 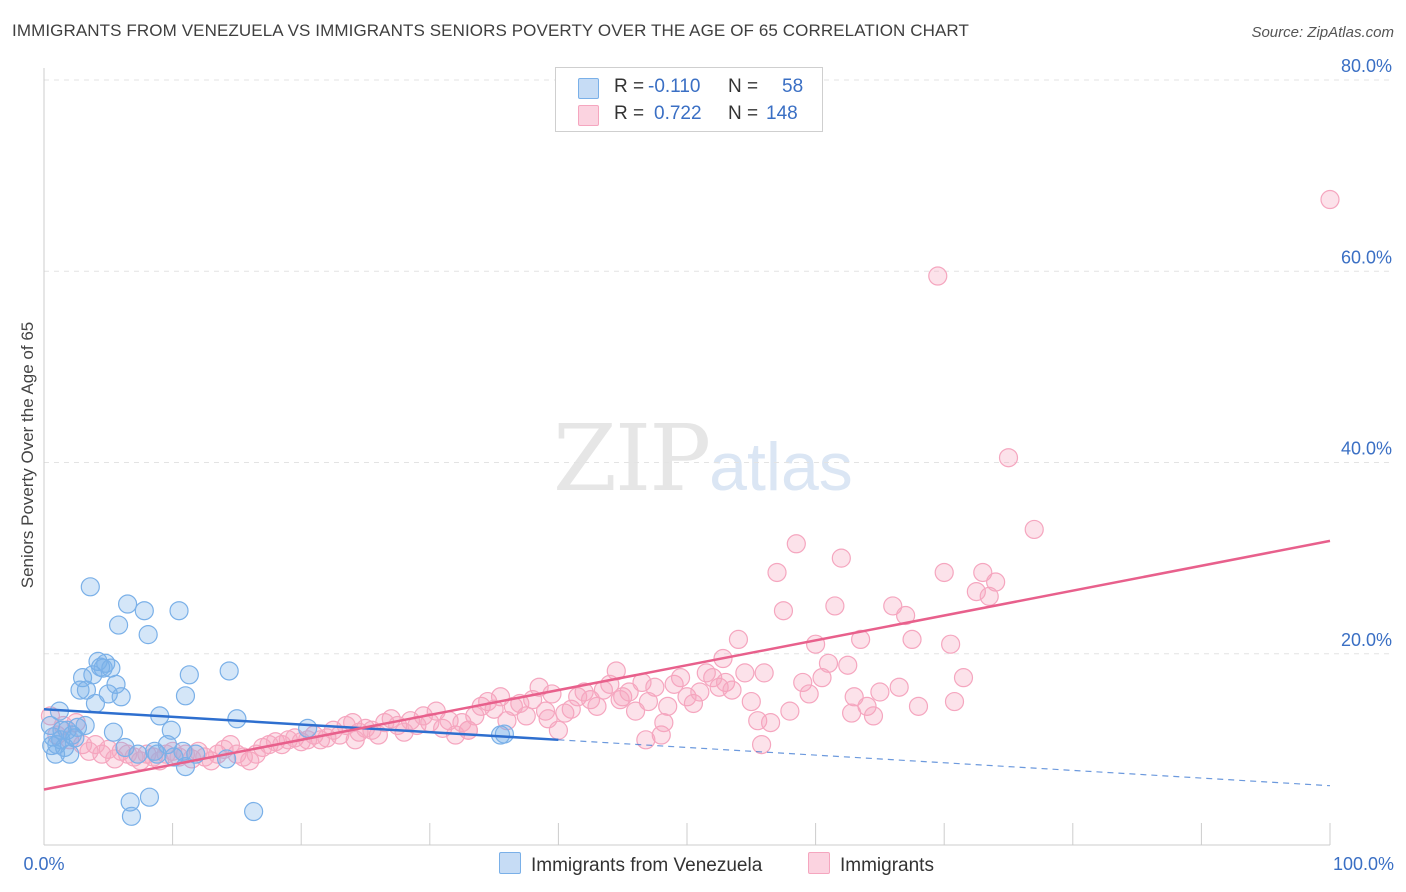 I want to click on x-tick-label: 100.0%, so click(x=1363, y=864).